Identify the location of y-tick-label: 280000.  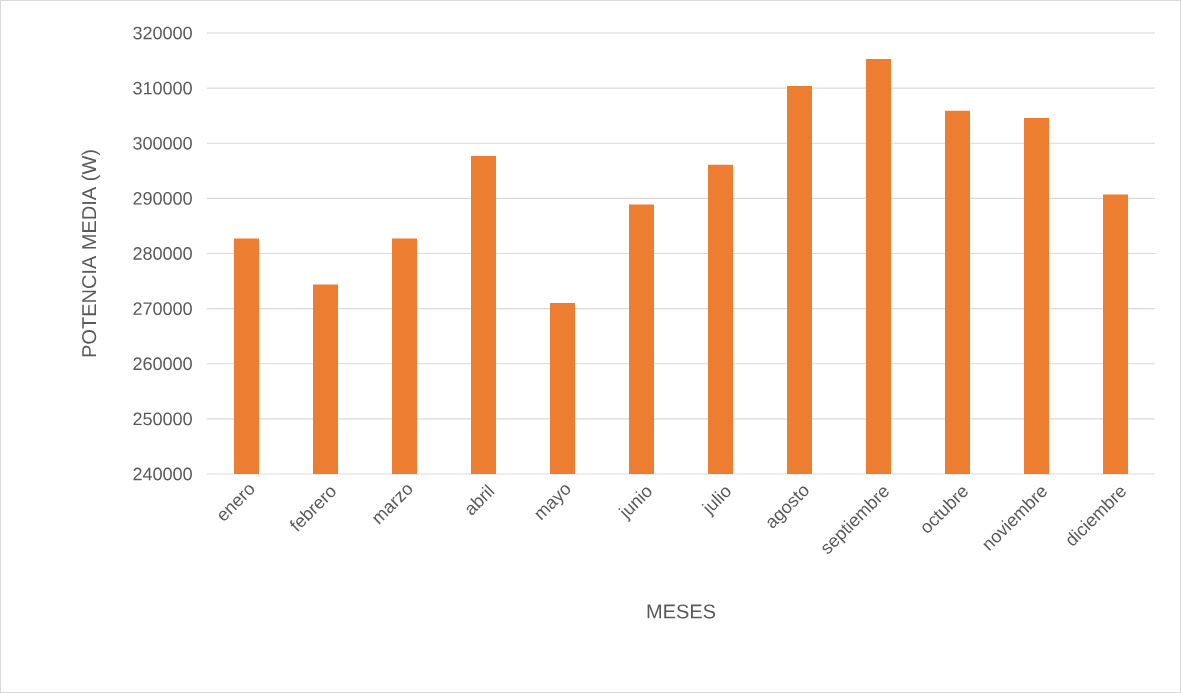
(162, 253).